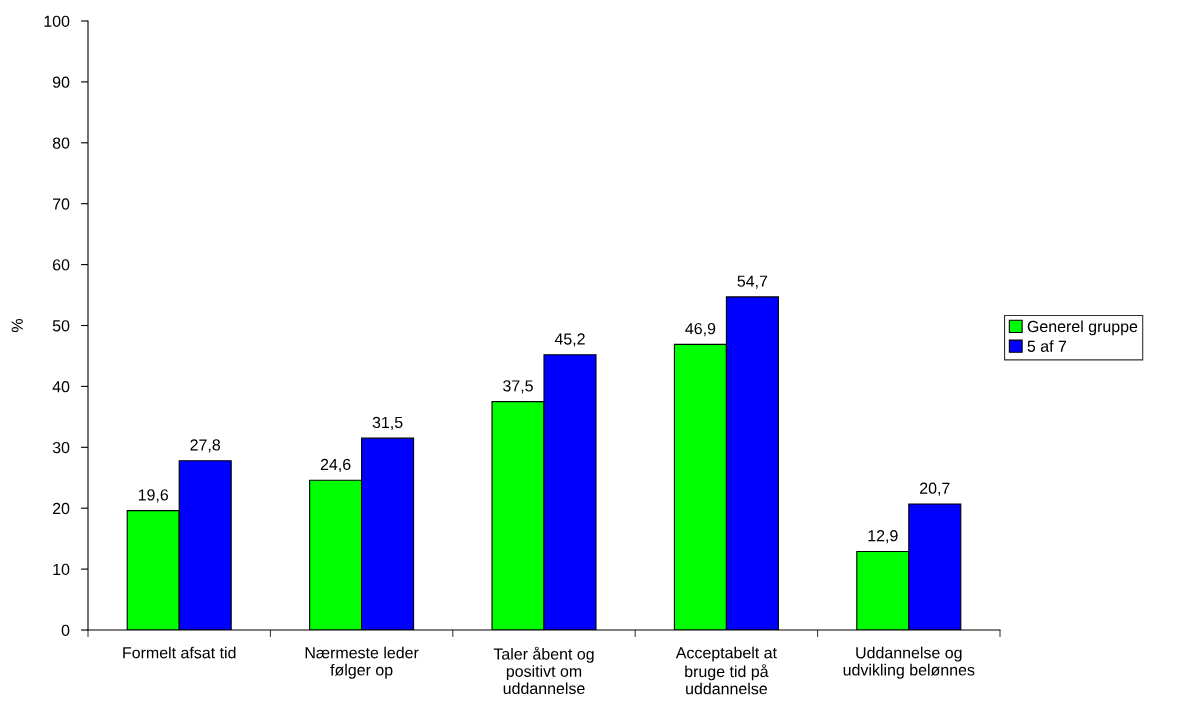  What do you see at coordinates (1047, 346) in the screenshot?
I see `legend-label: 5 af 7` at bounding box center [1047, 346].